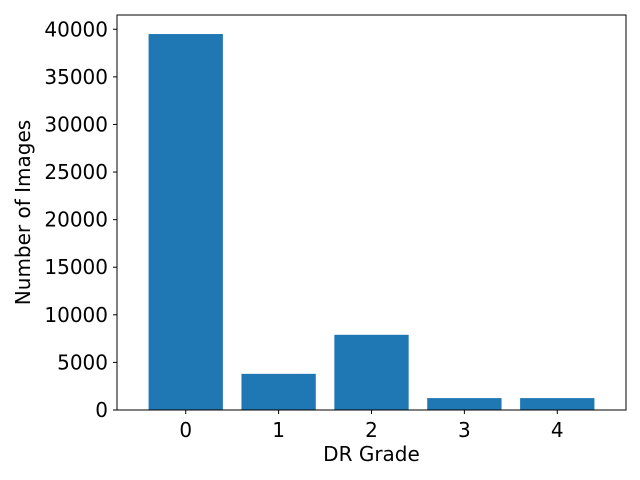  What do you see at coordinates (76, 315) in the screenshot?
I see `y-tick-label: 10000` at bounding box center [76, 315].